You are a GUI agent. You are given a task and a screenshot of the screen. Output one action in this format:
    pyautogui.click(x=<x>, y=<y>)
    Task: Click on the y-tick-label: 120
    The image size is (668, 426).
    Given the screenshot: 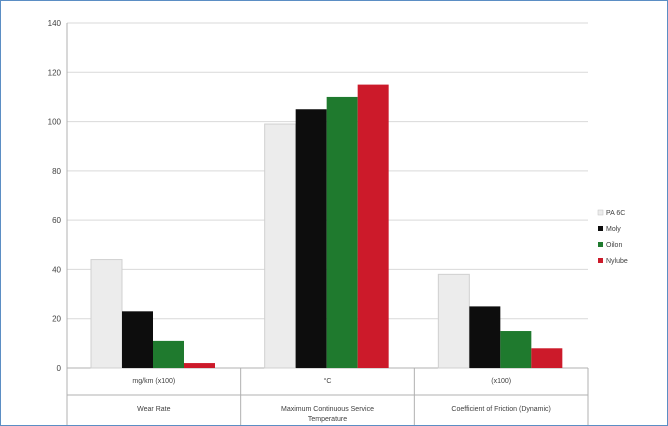 What is the action you would take?
    pyautogui.click(x=55, y=72)
    